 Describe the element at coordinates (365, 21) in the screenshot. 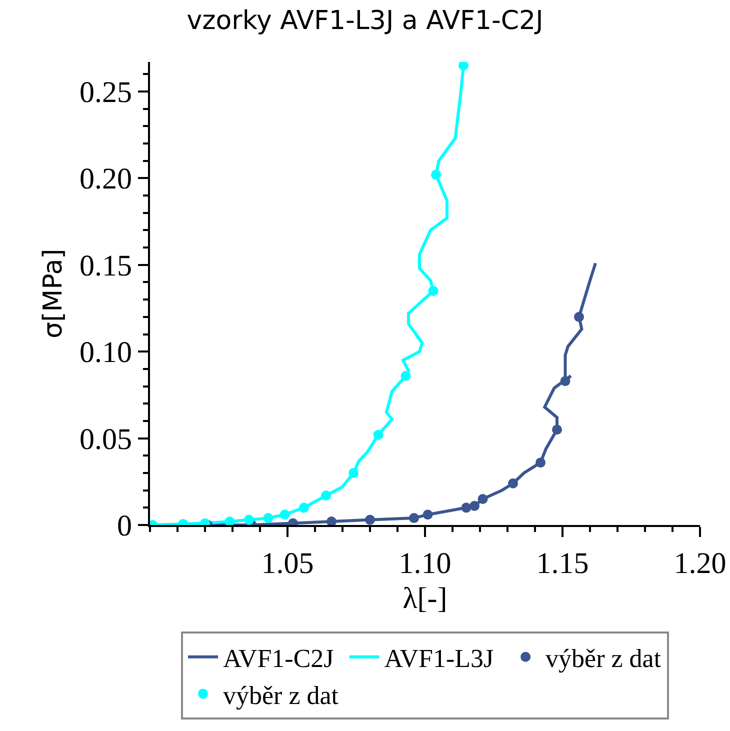

I see `chart-title: vzorky AVF1-L3J a AVF1-C2J` at that location.